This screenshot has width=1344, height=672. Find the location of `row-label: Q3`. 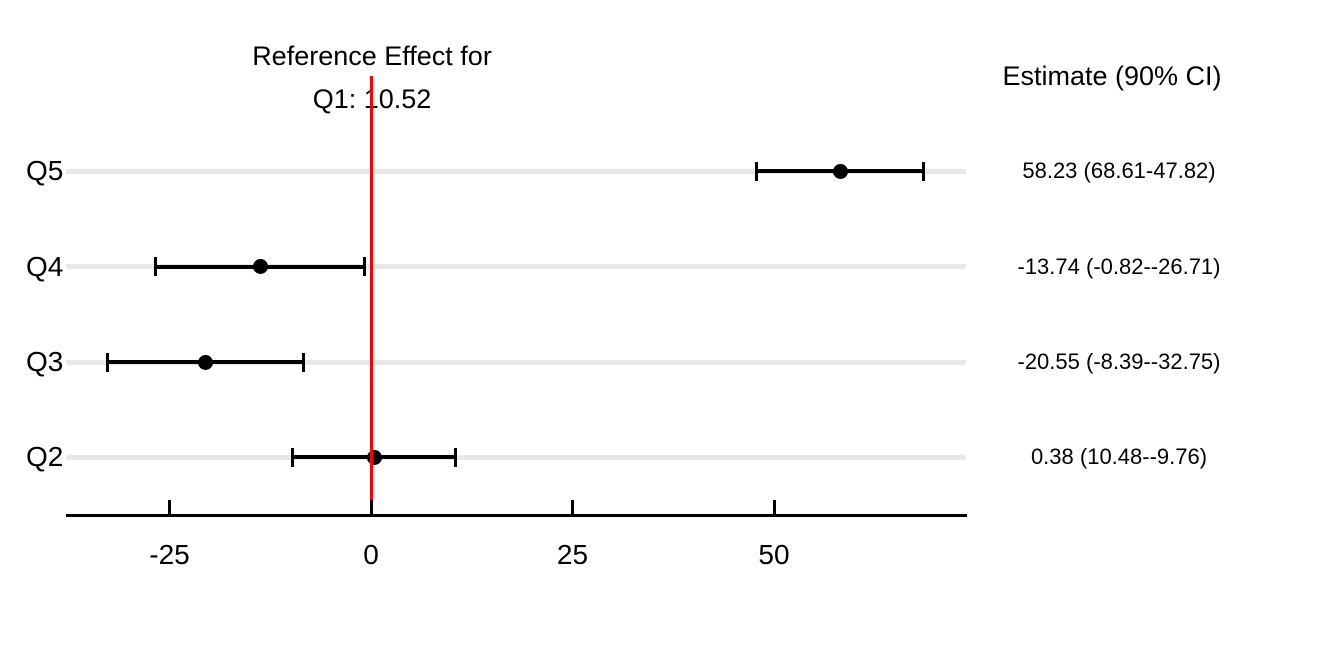

row-label: Q3 is located at coordinates (45, 361).